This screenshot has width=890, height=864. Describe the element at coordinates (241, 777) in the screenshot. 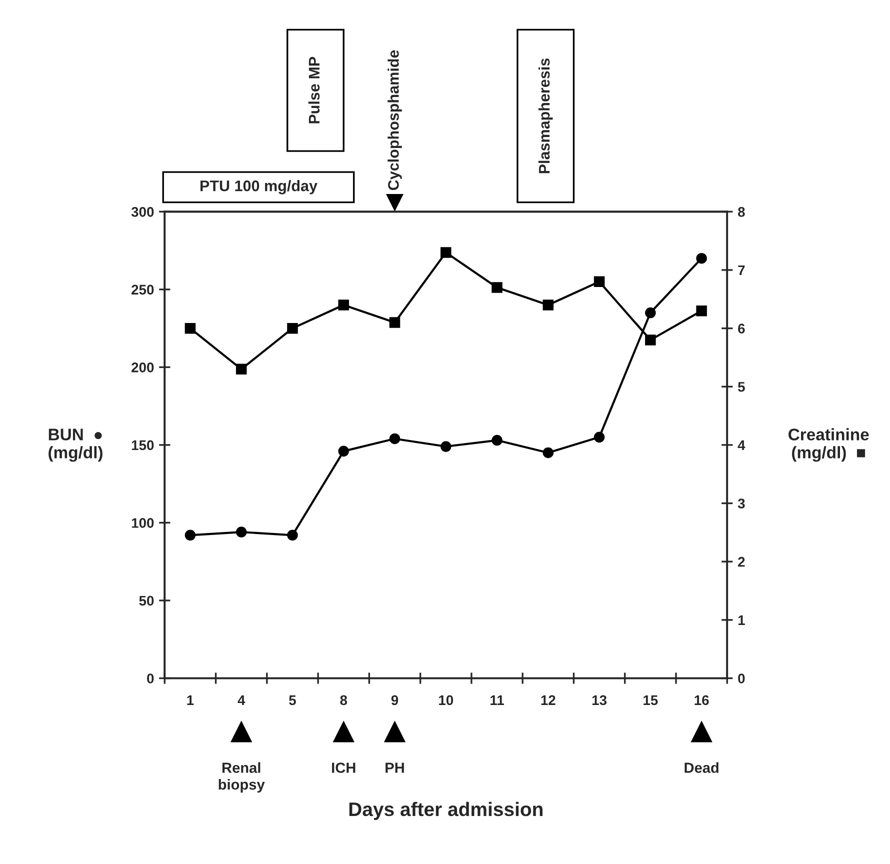

I see `text: Renal biopsy` at that location.